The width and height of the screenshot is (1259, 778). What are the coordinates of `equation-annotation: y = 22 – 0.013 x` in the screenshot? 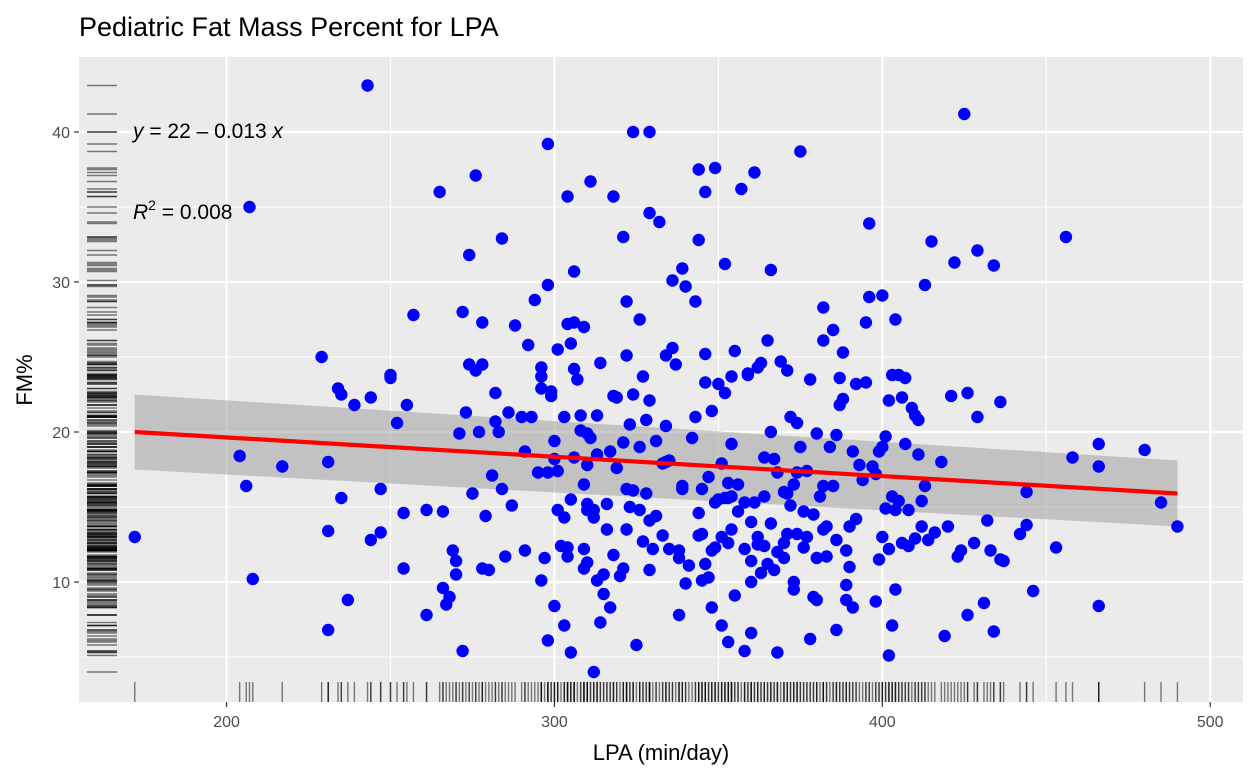 It's located at (208, 131).